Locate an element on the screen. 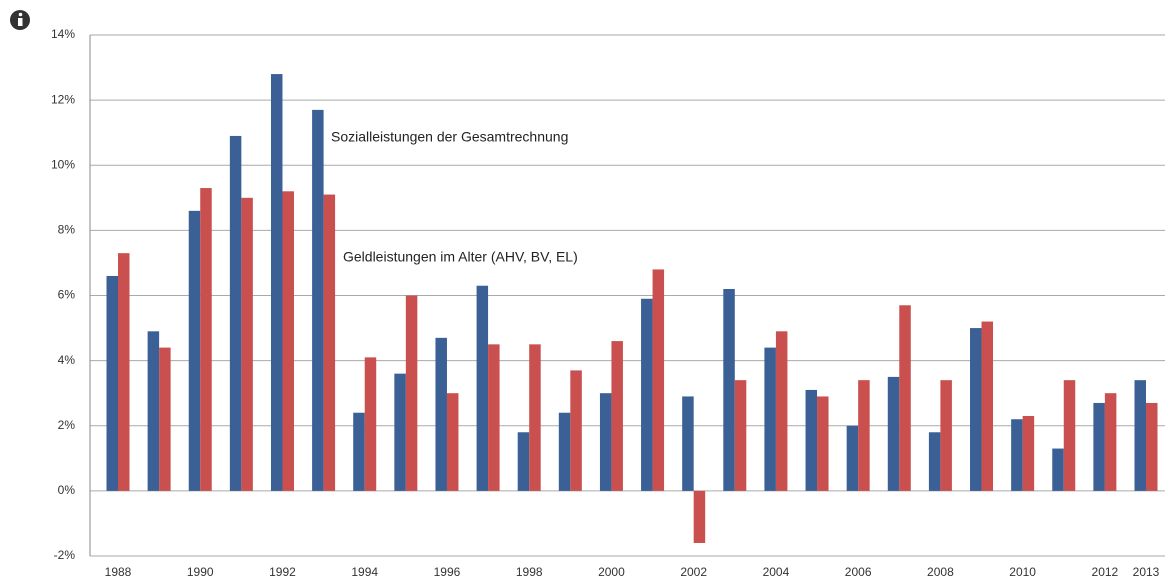 Image resolution: width=1168 pixels, height=581 pixels. x-tick-label: 1996 is located at coordinates (447, 572).